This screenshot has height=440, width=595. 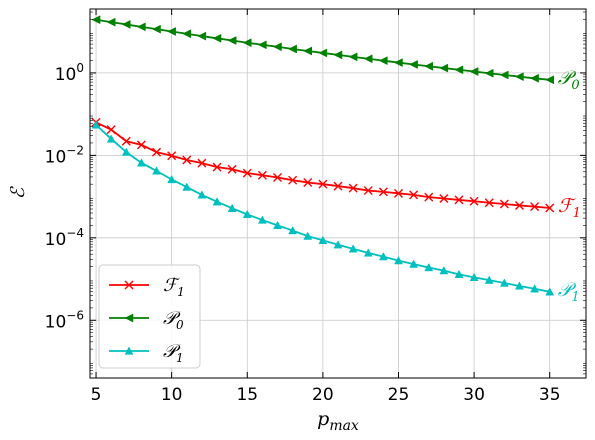 I want to click on legend-box, so click(x=149, y=316).